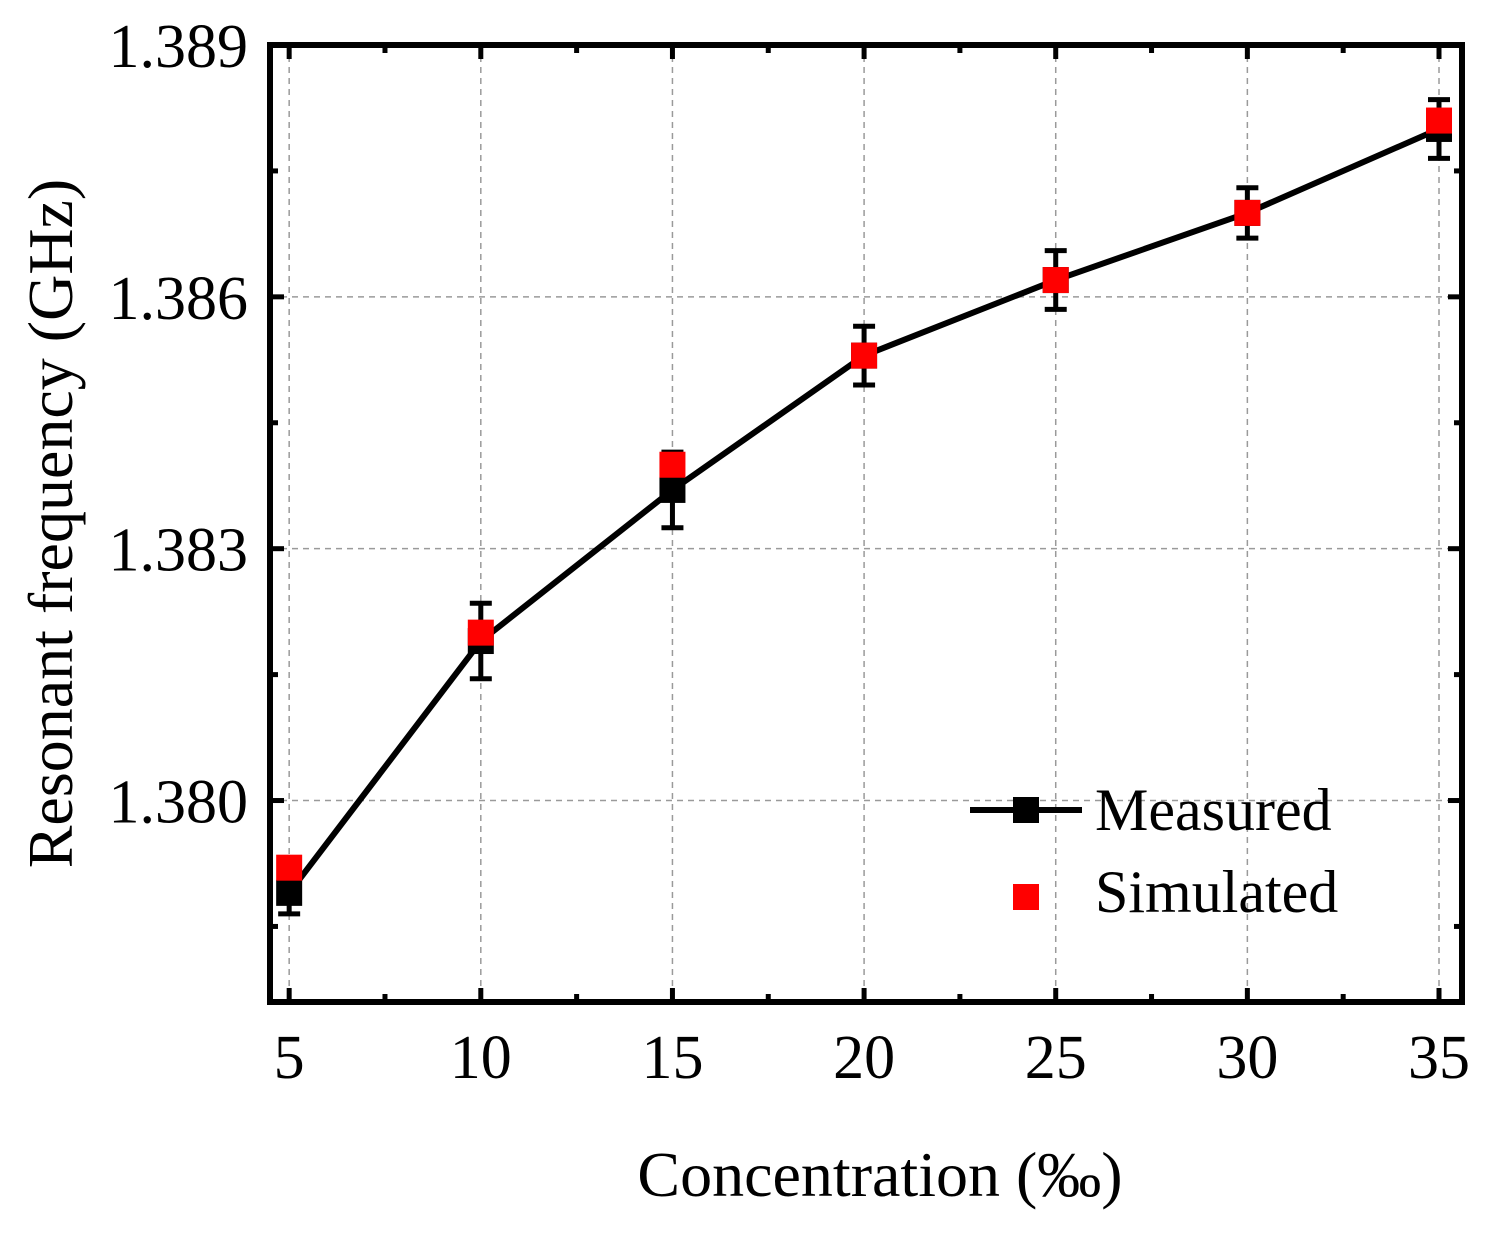 The width and height of the screenshot is (1497, 1236). What do you see at coordinates (179, 299) in the screenshot?
I see `y-tick-label: 1.386` at bounding box center [179, 299].